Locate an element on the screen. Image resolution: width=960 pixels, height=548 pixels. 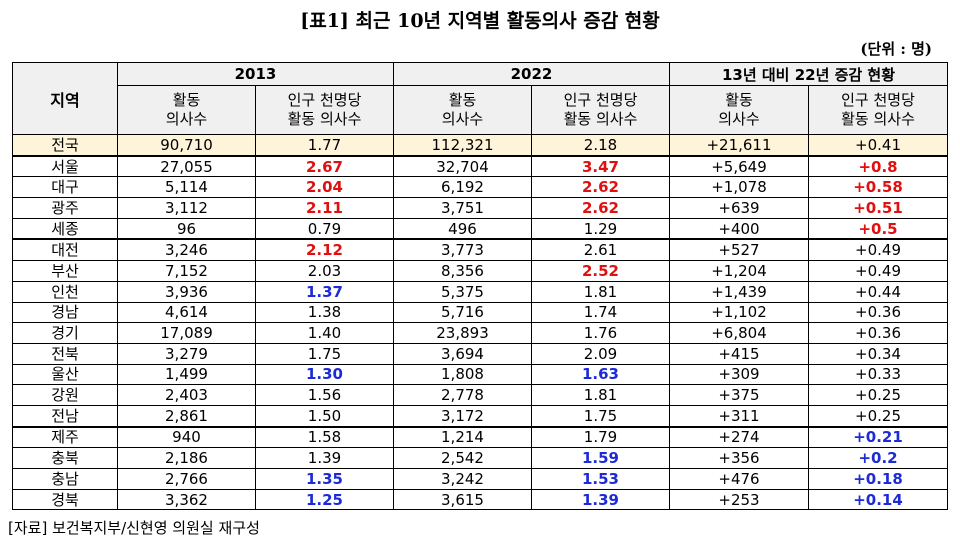
per1000-change-cell: +0.25 is located at coordinates (878, 416).